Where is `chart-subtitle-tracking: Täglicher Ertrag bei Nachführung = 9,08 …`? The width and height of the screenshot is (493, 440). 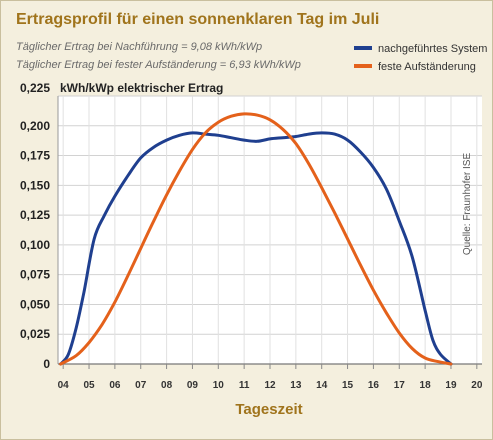
chart-subtitle-tracking: Täglicher Ertrag bei Nachführung = 9,08 … is located at coordinates (139, 47).